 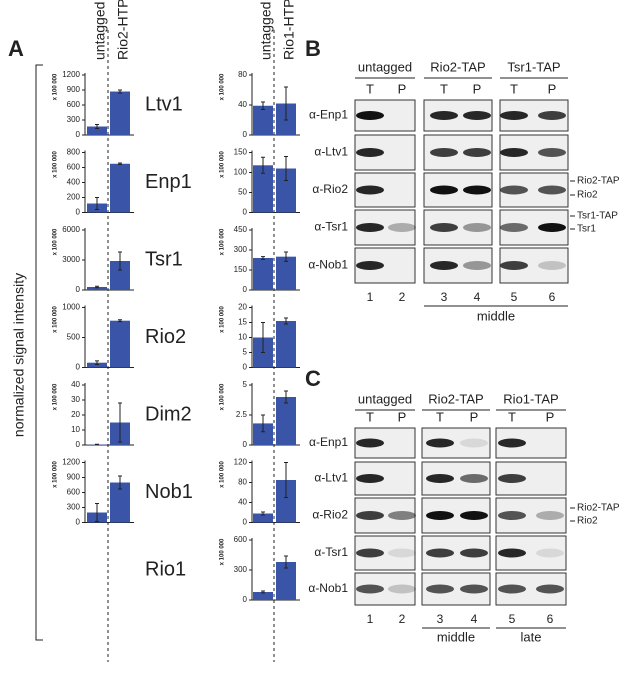 What do you see at coordinates (164, 104) in the screenshot?
I see `protein-label: Ltv1` at bounding box center [164, 104].